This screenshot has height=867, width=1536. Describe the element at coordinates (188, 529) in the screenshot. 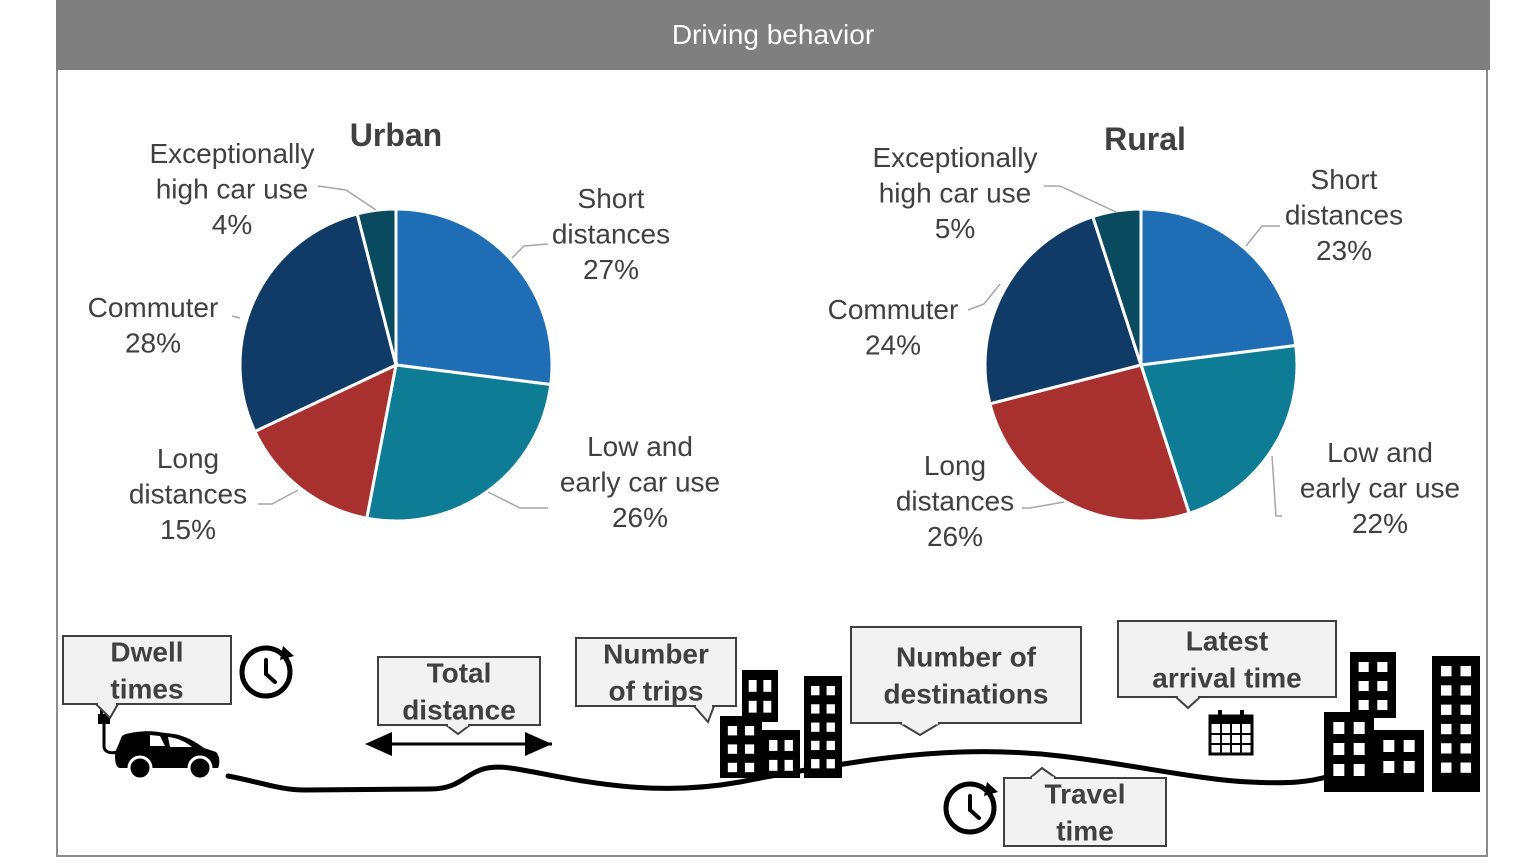

I see `slice-value-label: 15%` at that location.